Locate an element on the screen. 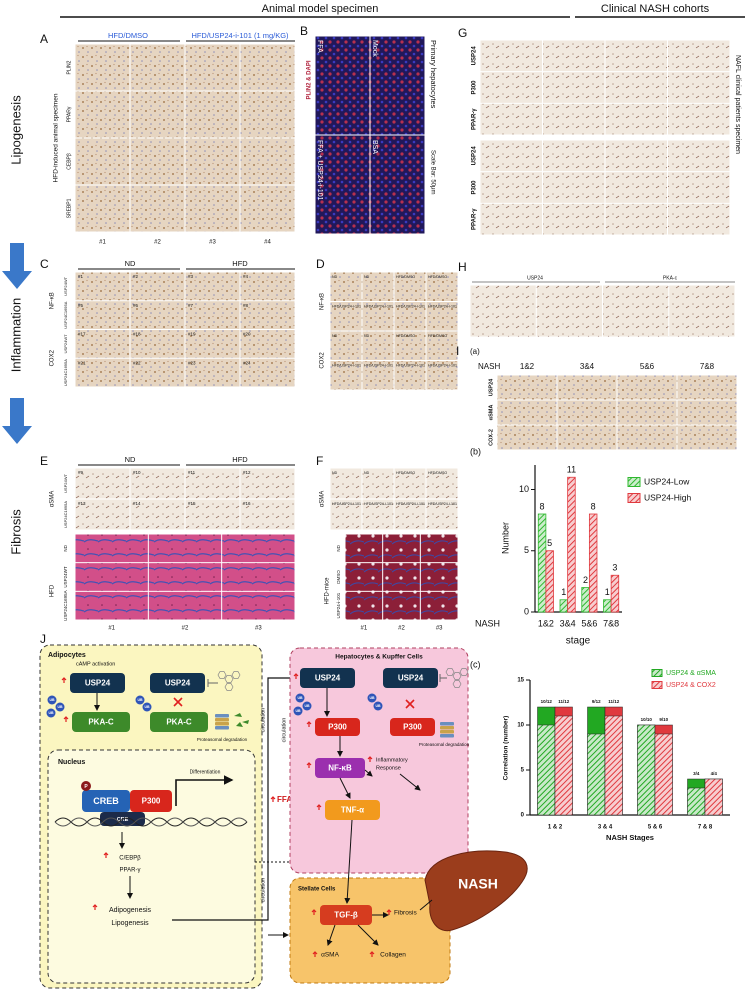  node-label: CRE is located at coordinates (123, 820).